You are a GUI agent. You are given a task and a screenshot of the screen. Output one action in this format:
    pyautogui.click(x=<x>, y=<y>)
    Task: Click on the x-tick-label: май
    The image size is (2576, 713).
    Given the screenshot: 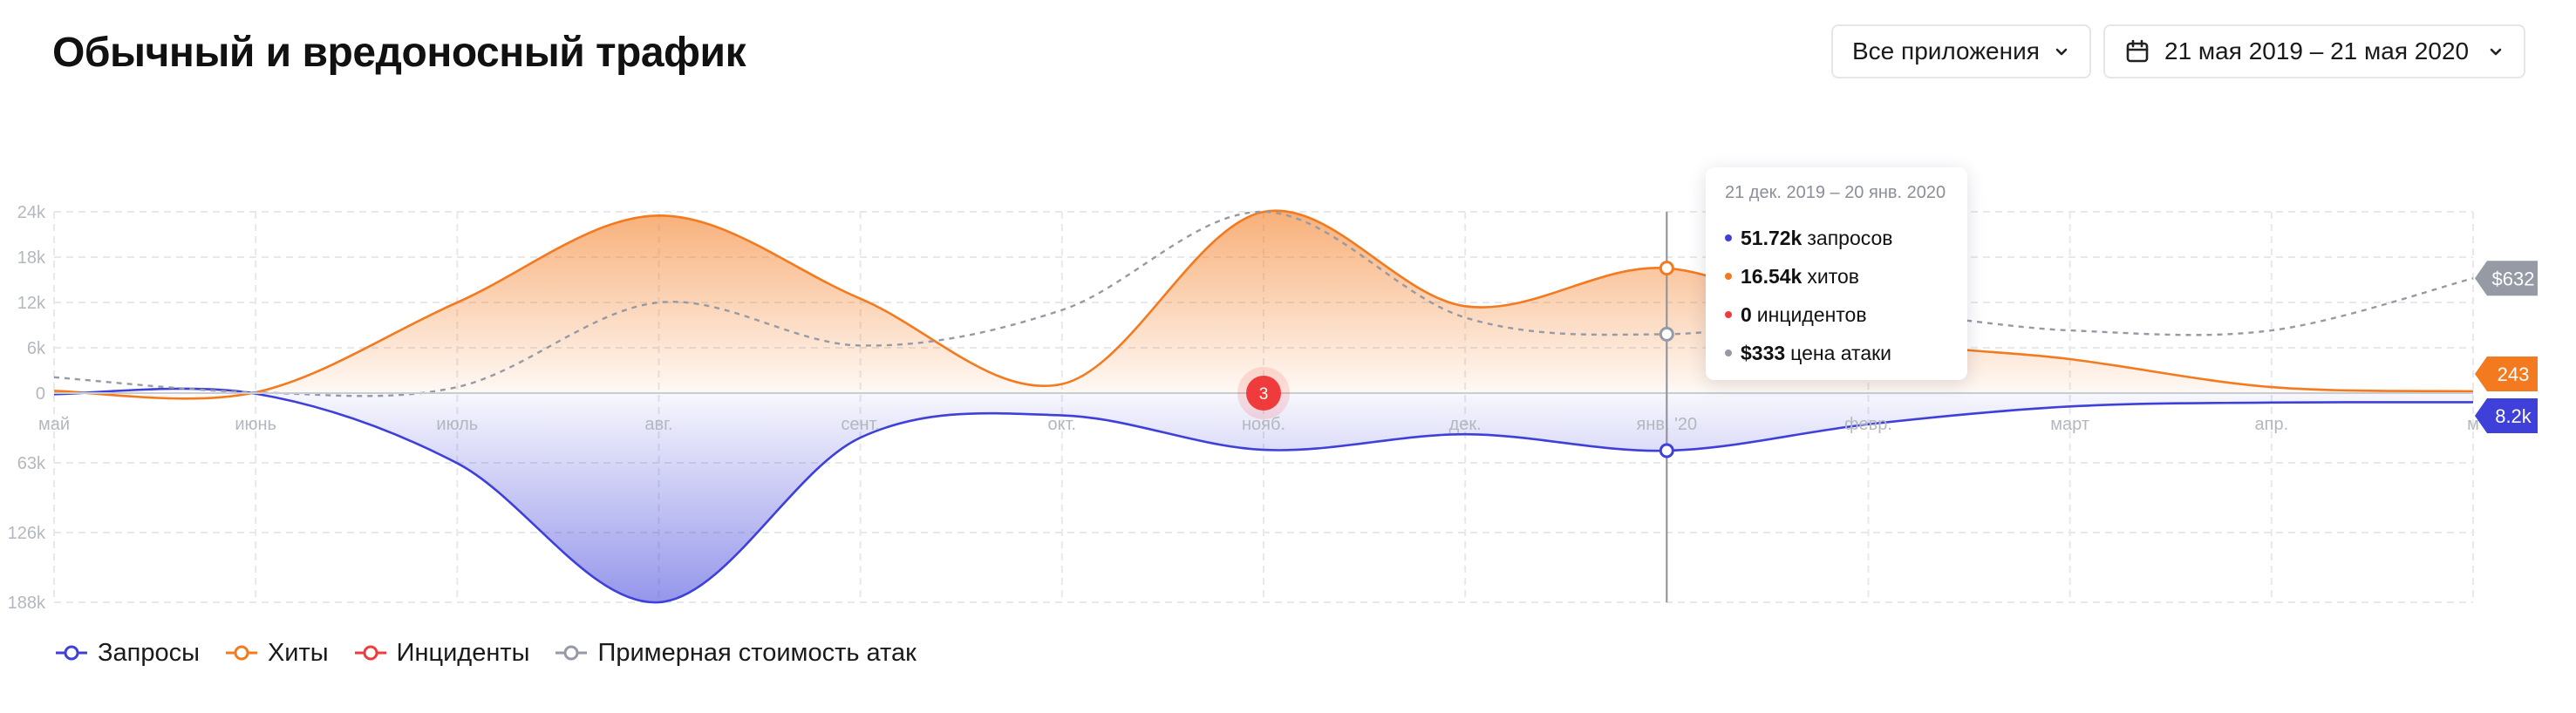 What is the action you would take?
    pyautogui.click(x=54, y=425)
    